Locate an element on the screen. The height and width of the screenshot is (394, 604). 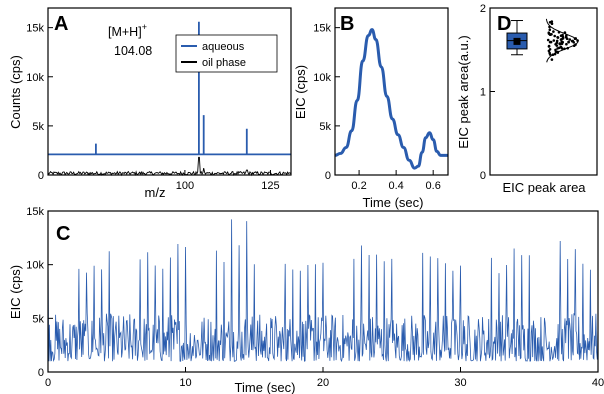
a-annotation-value: 104.08 is located at coordinates (133, 51).